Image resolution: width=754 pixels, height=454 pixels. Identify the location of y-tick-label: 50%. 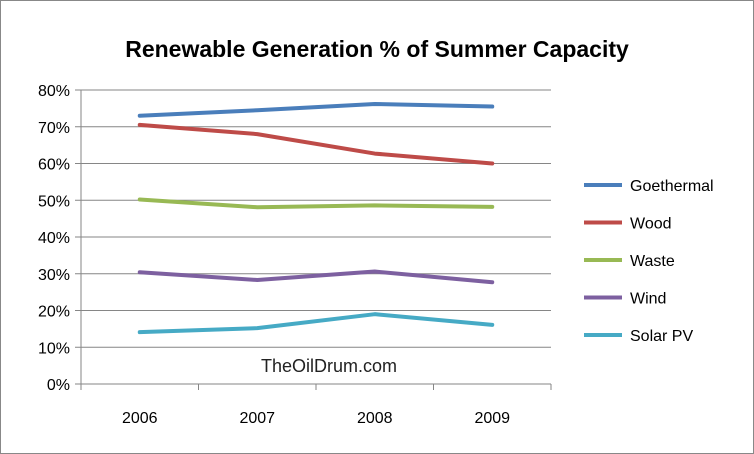
(54, 201).